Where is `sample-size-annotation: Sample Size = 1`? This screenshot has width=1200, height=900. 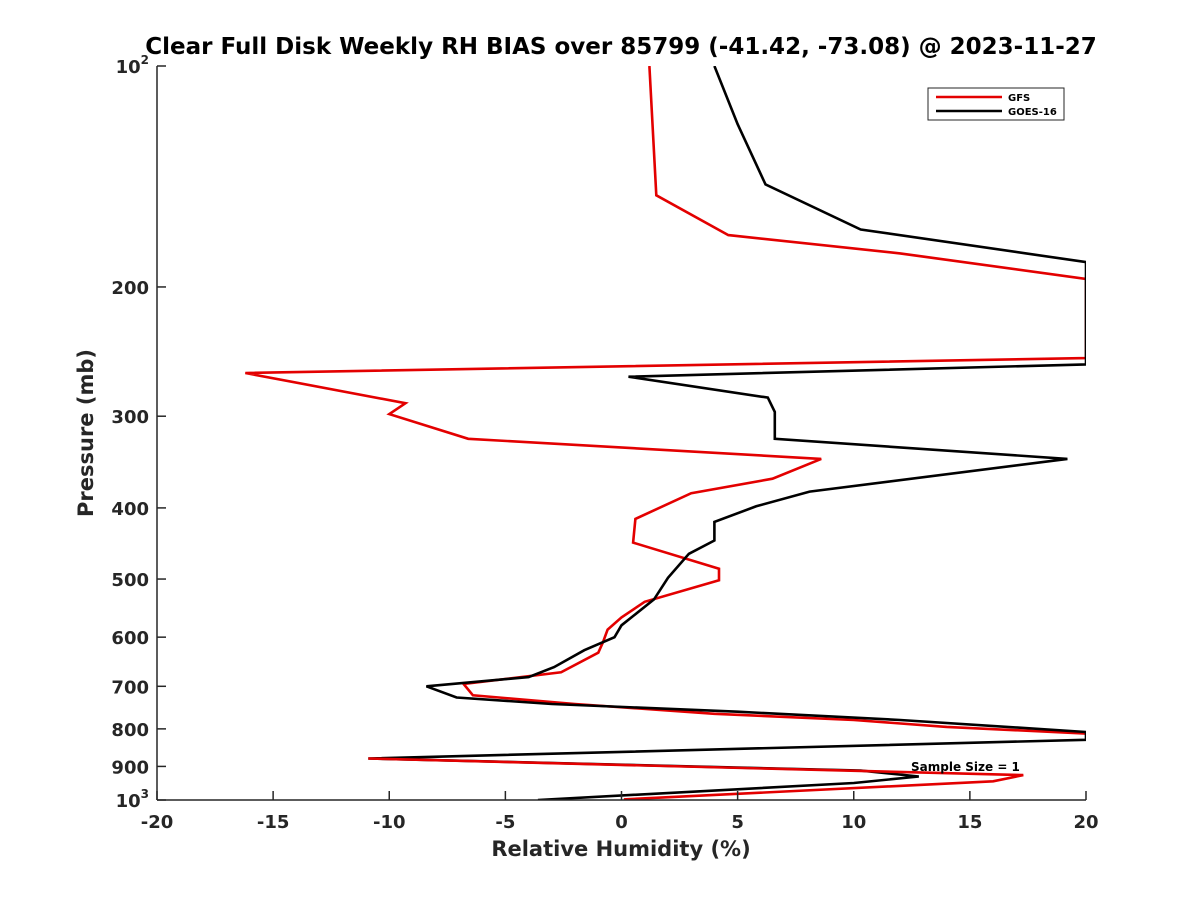 sample-size-annotation: Sample Size = 1 is located at coordinates (965, 767).